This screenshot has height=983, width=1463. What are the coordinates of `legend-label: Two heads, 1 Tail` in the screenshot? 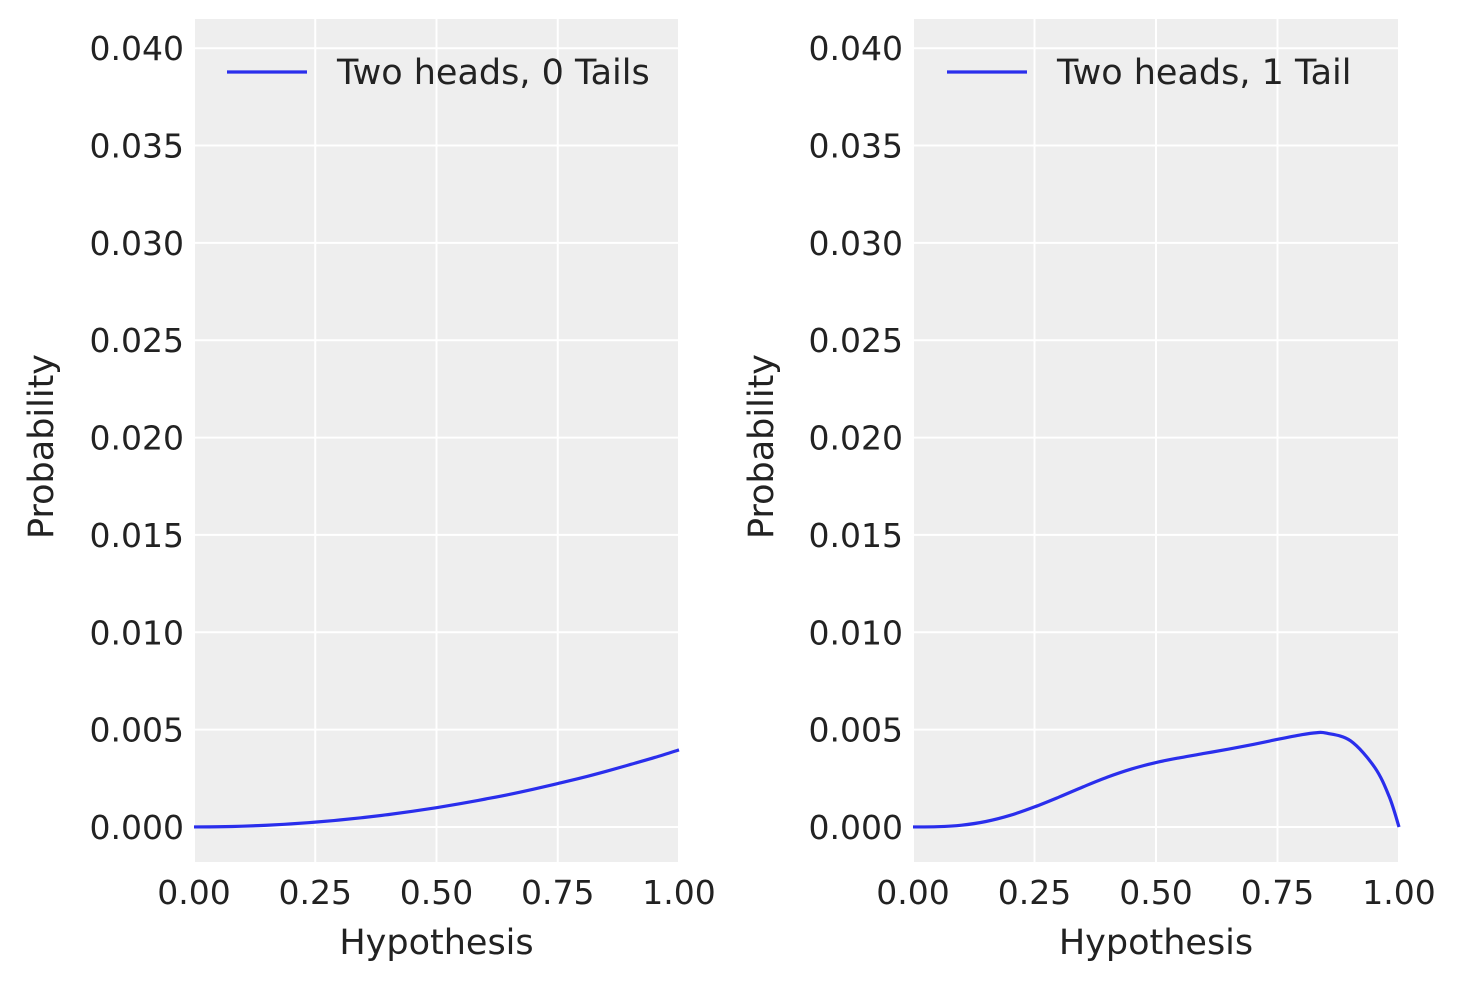 It's located at (1204, 73).